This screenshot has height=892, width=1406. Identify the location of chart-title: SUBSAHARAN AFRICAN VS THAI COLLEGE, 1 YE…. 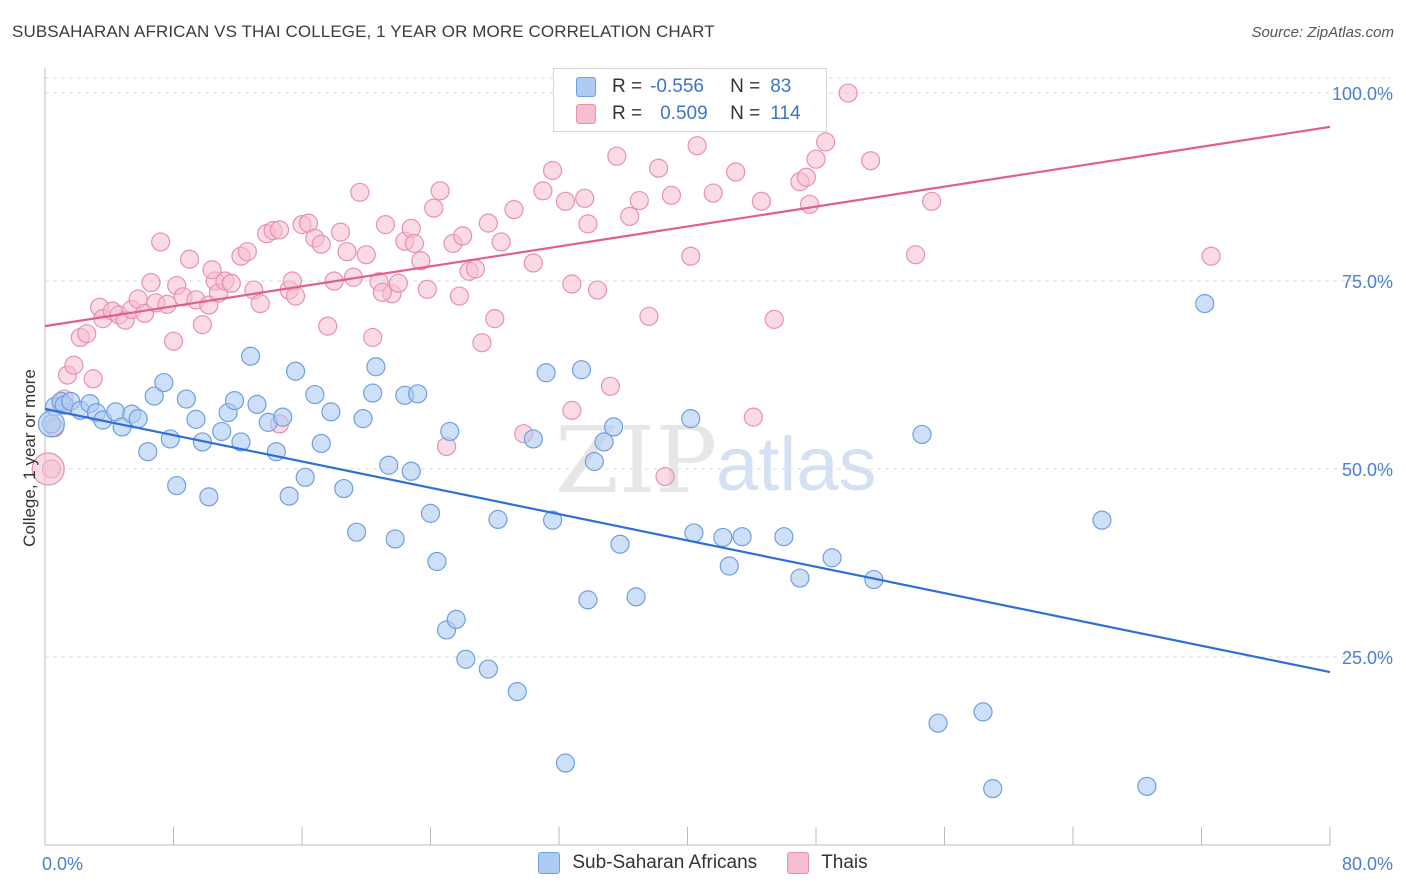
(363, 31).